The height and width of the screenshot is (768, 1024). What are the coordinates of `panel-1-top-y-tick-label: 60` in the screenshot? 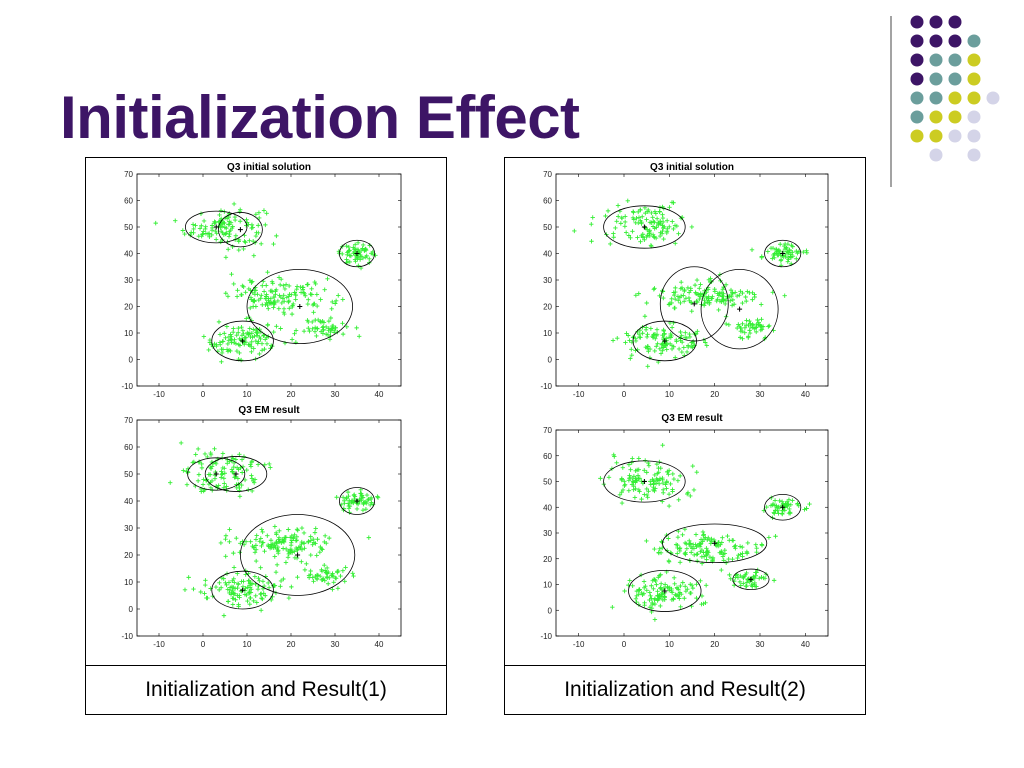 It's located at (128, 201).